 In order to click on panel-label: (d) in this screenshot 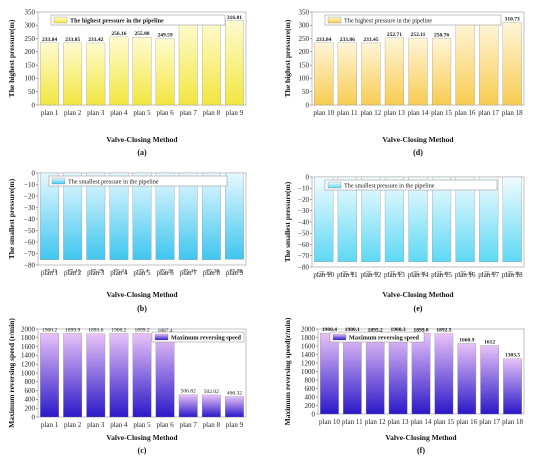, I will do `click(418, 152)`.